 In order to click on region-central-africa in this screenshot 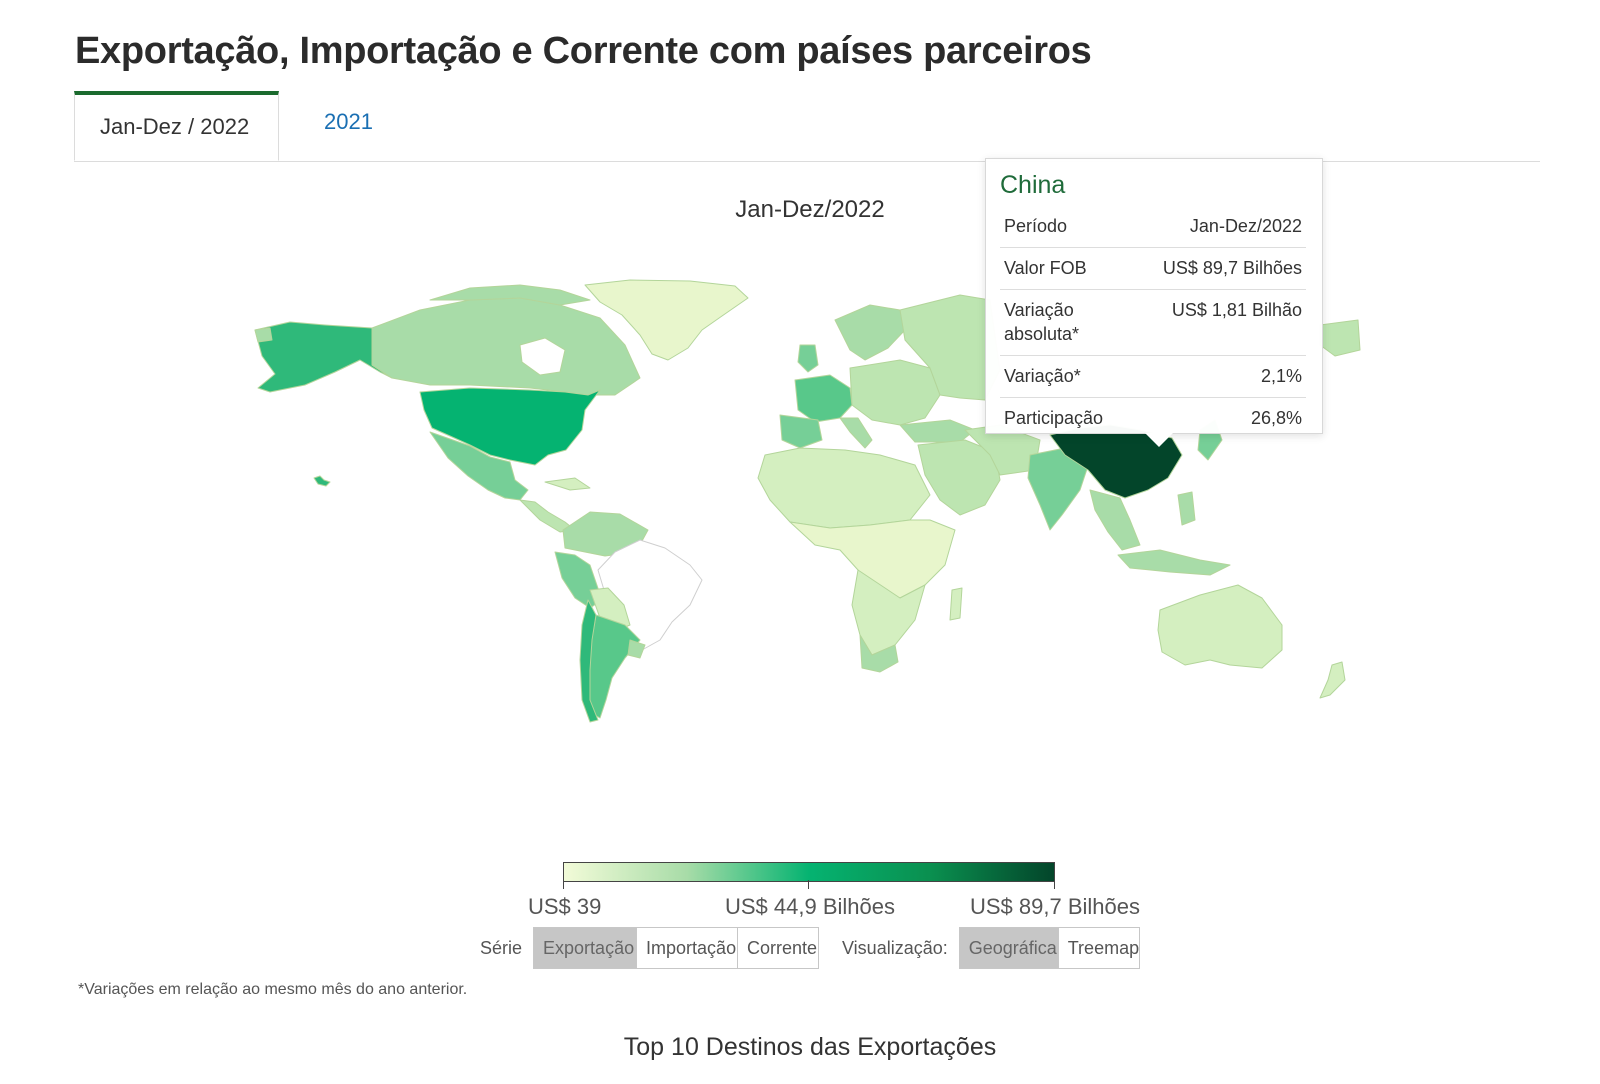, I will do `click(872, 559)`.